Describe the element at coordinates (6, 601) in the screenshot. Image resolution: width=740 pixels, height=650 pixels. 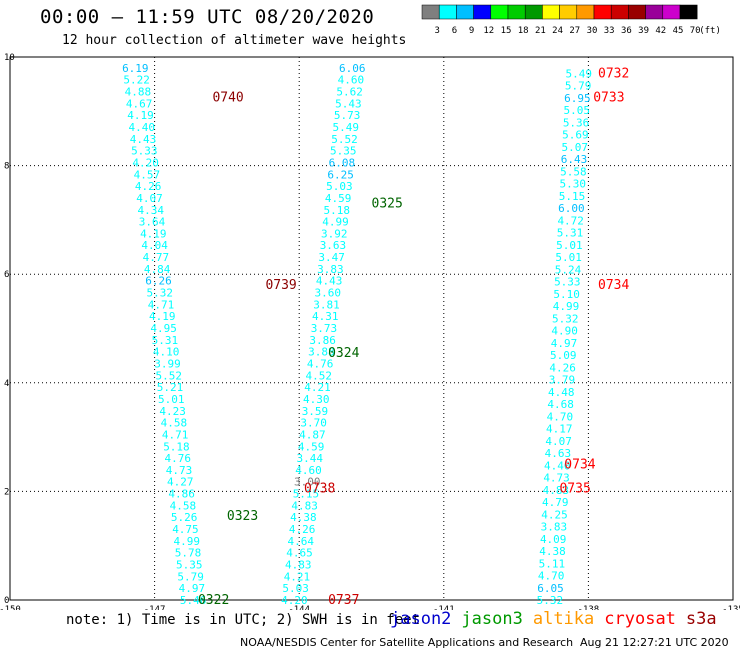
I see `y-tick-label: 0` at that location.